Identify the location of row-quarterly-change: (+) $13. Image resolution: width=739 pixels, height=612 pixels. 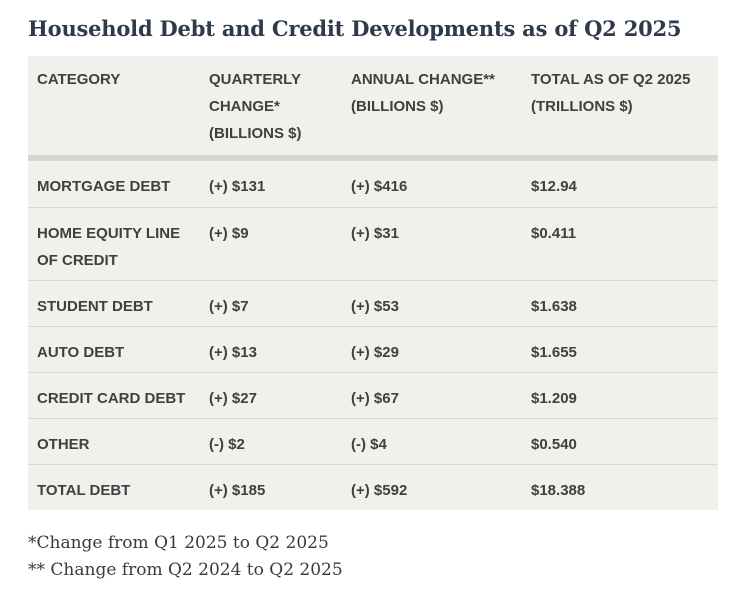
(233, 352).